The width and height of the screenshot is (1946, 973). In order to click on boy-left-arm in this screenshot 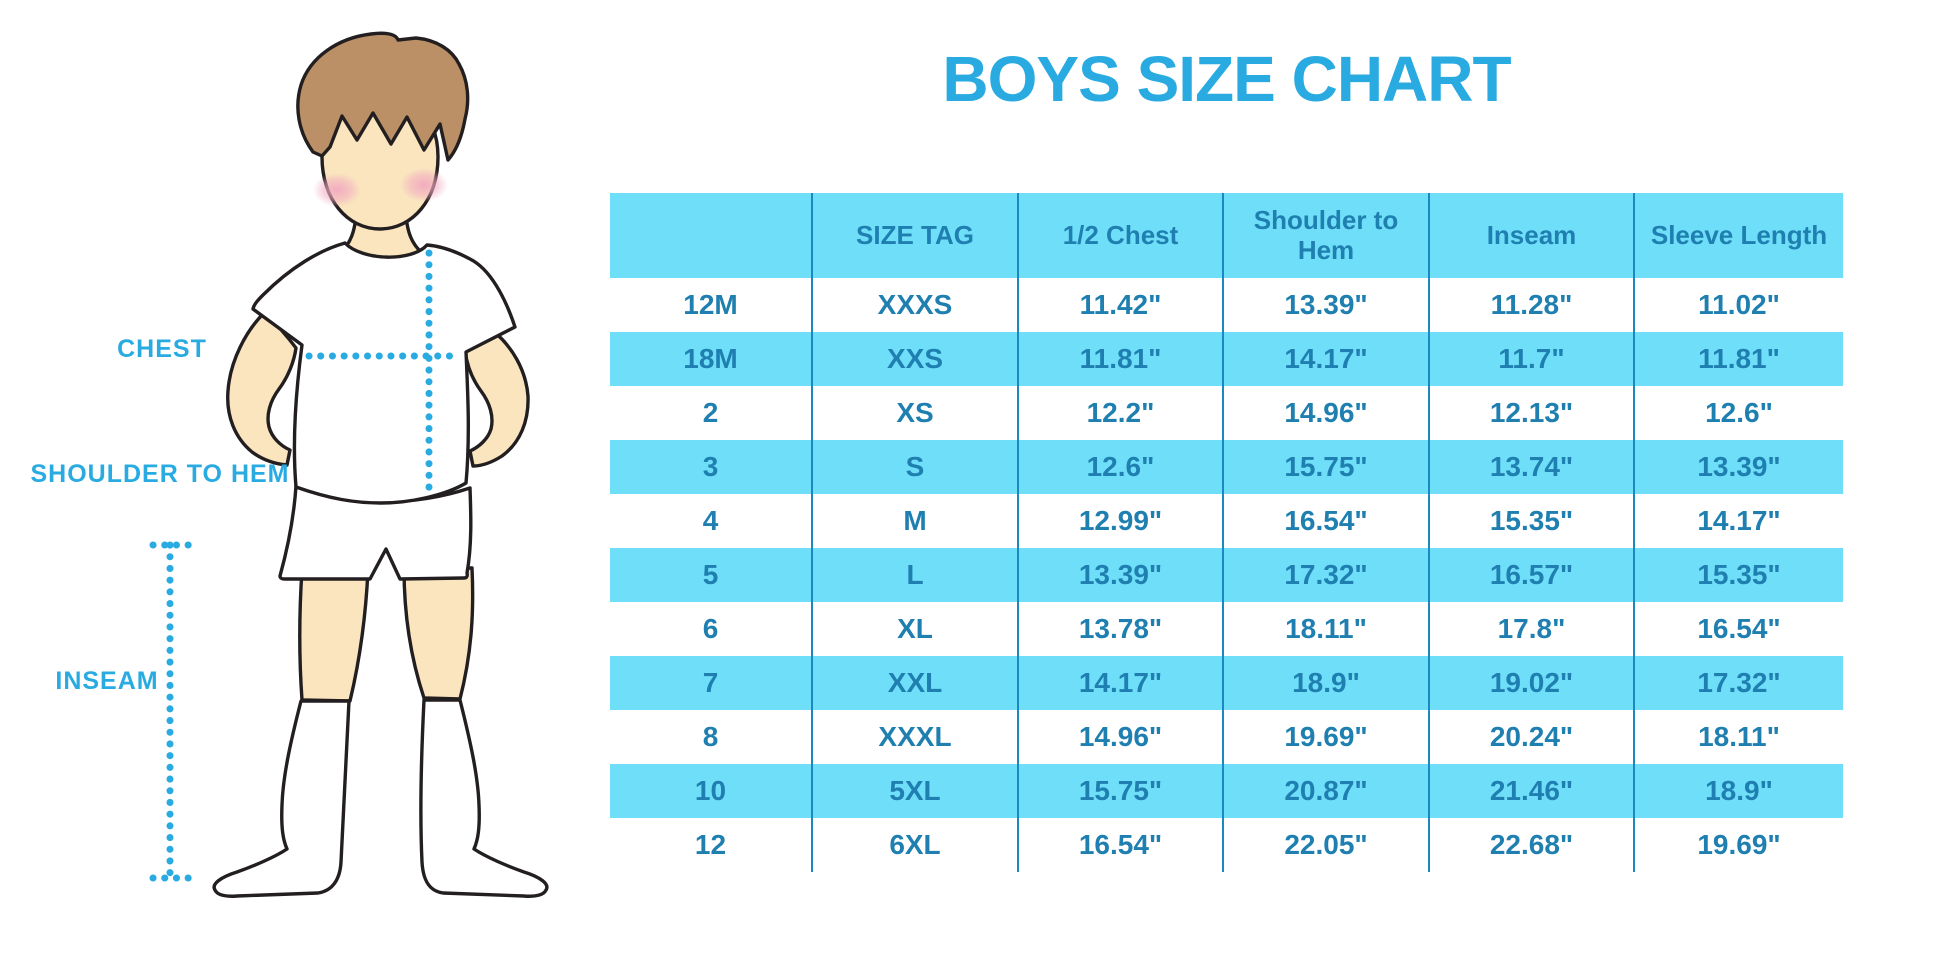, I will do `click(262, 388)`.